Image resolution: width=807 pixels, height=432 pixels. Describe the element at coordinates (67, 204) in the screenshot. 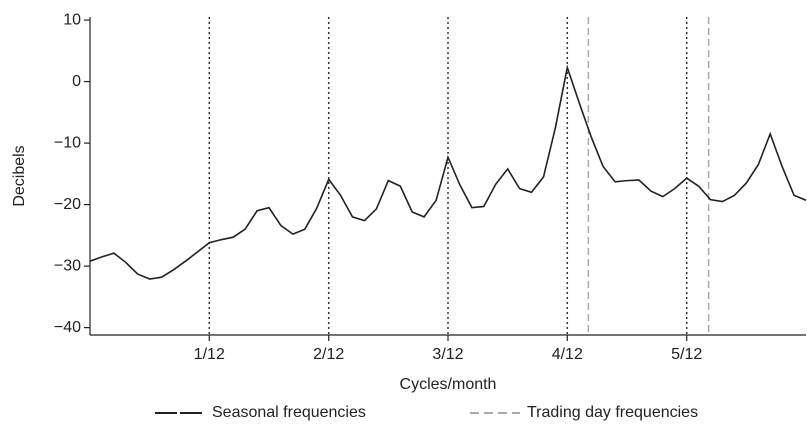

I see `y-tick-label: −20` at that location.